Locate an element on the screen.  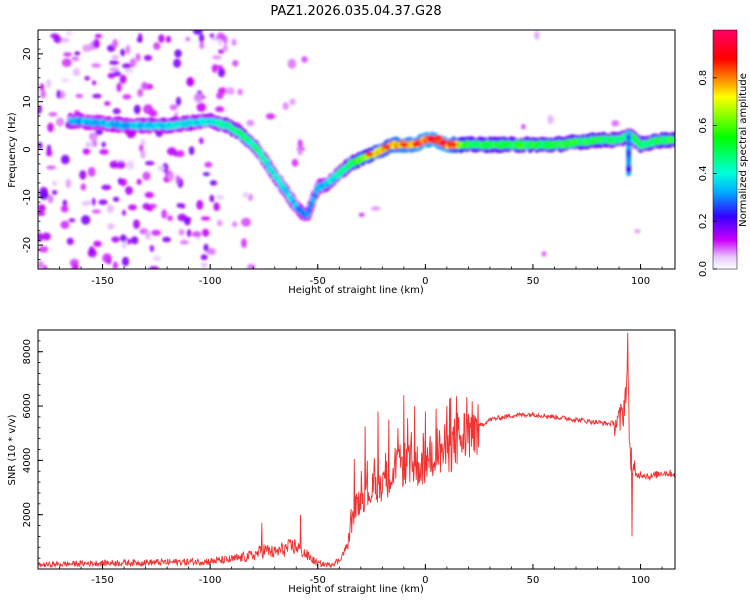
x-tick-label: -150 is located at coordinates (102, 580).